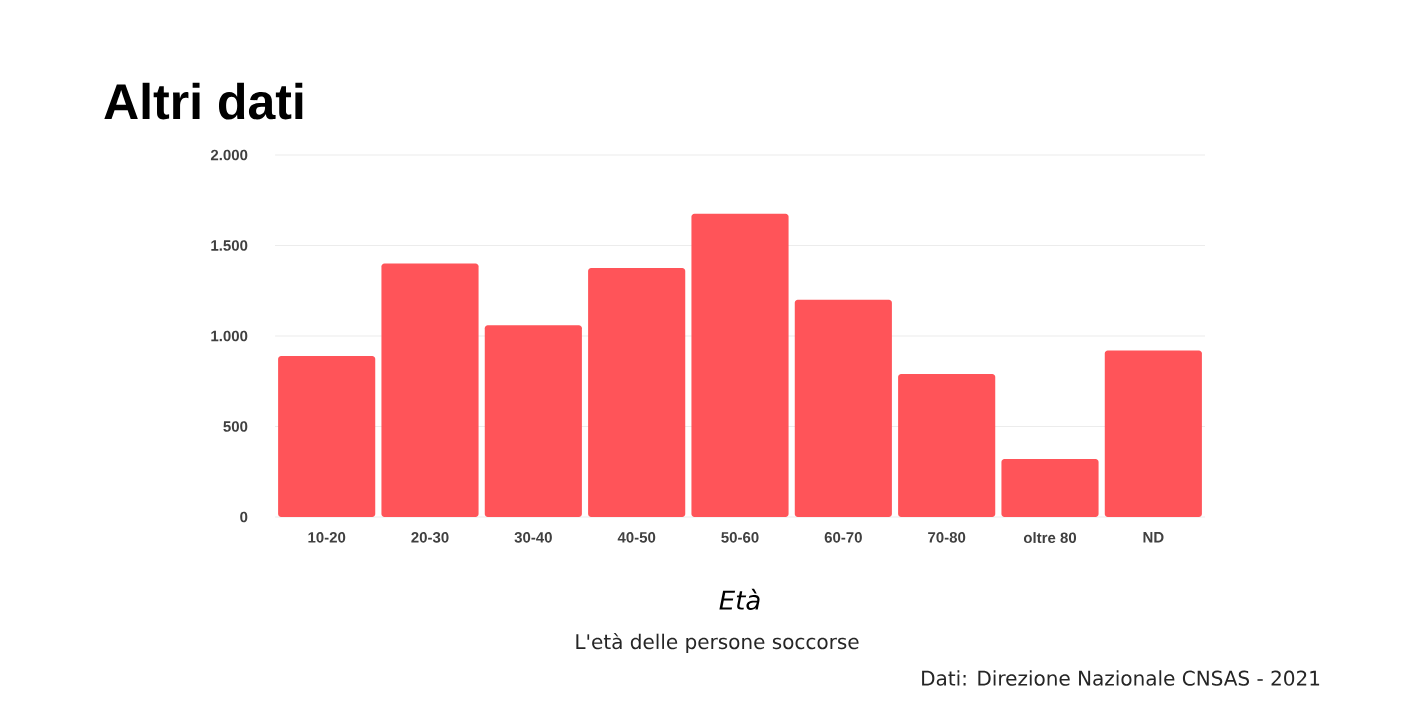  What do you see at coordinates (739, 599) in the screenshot?
I see `x-axis-title: Età` at bounding box center [739, 599].